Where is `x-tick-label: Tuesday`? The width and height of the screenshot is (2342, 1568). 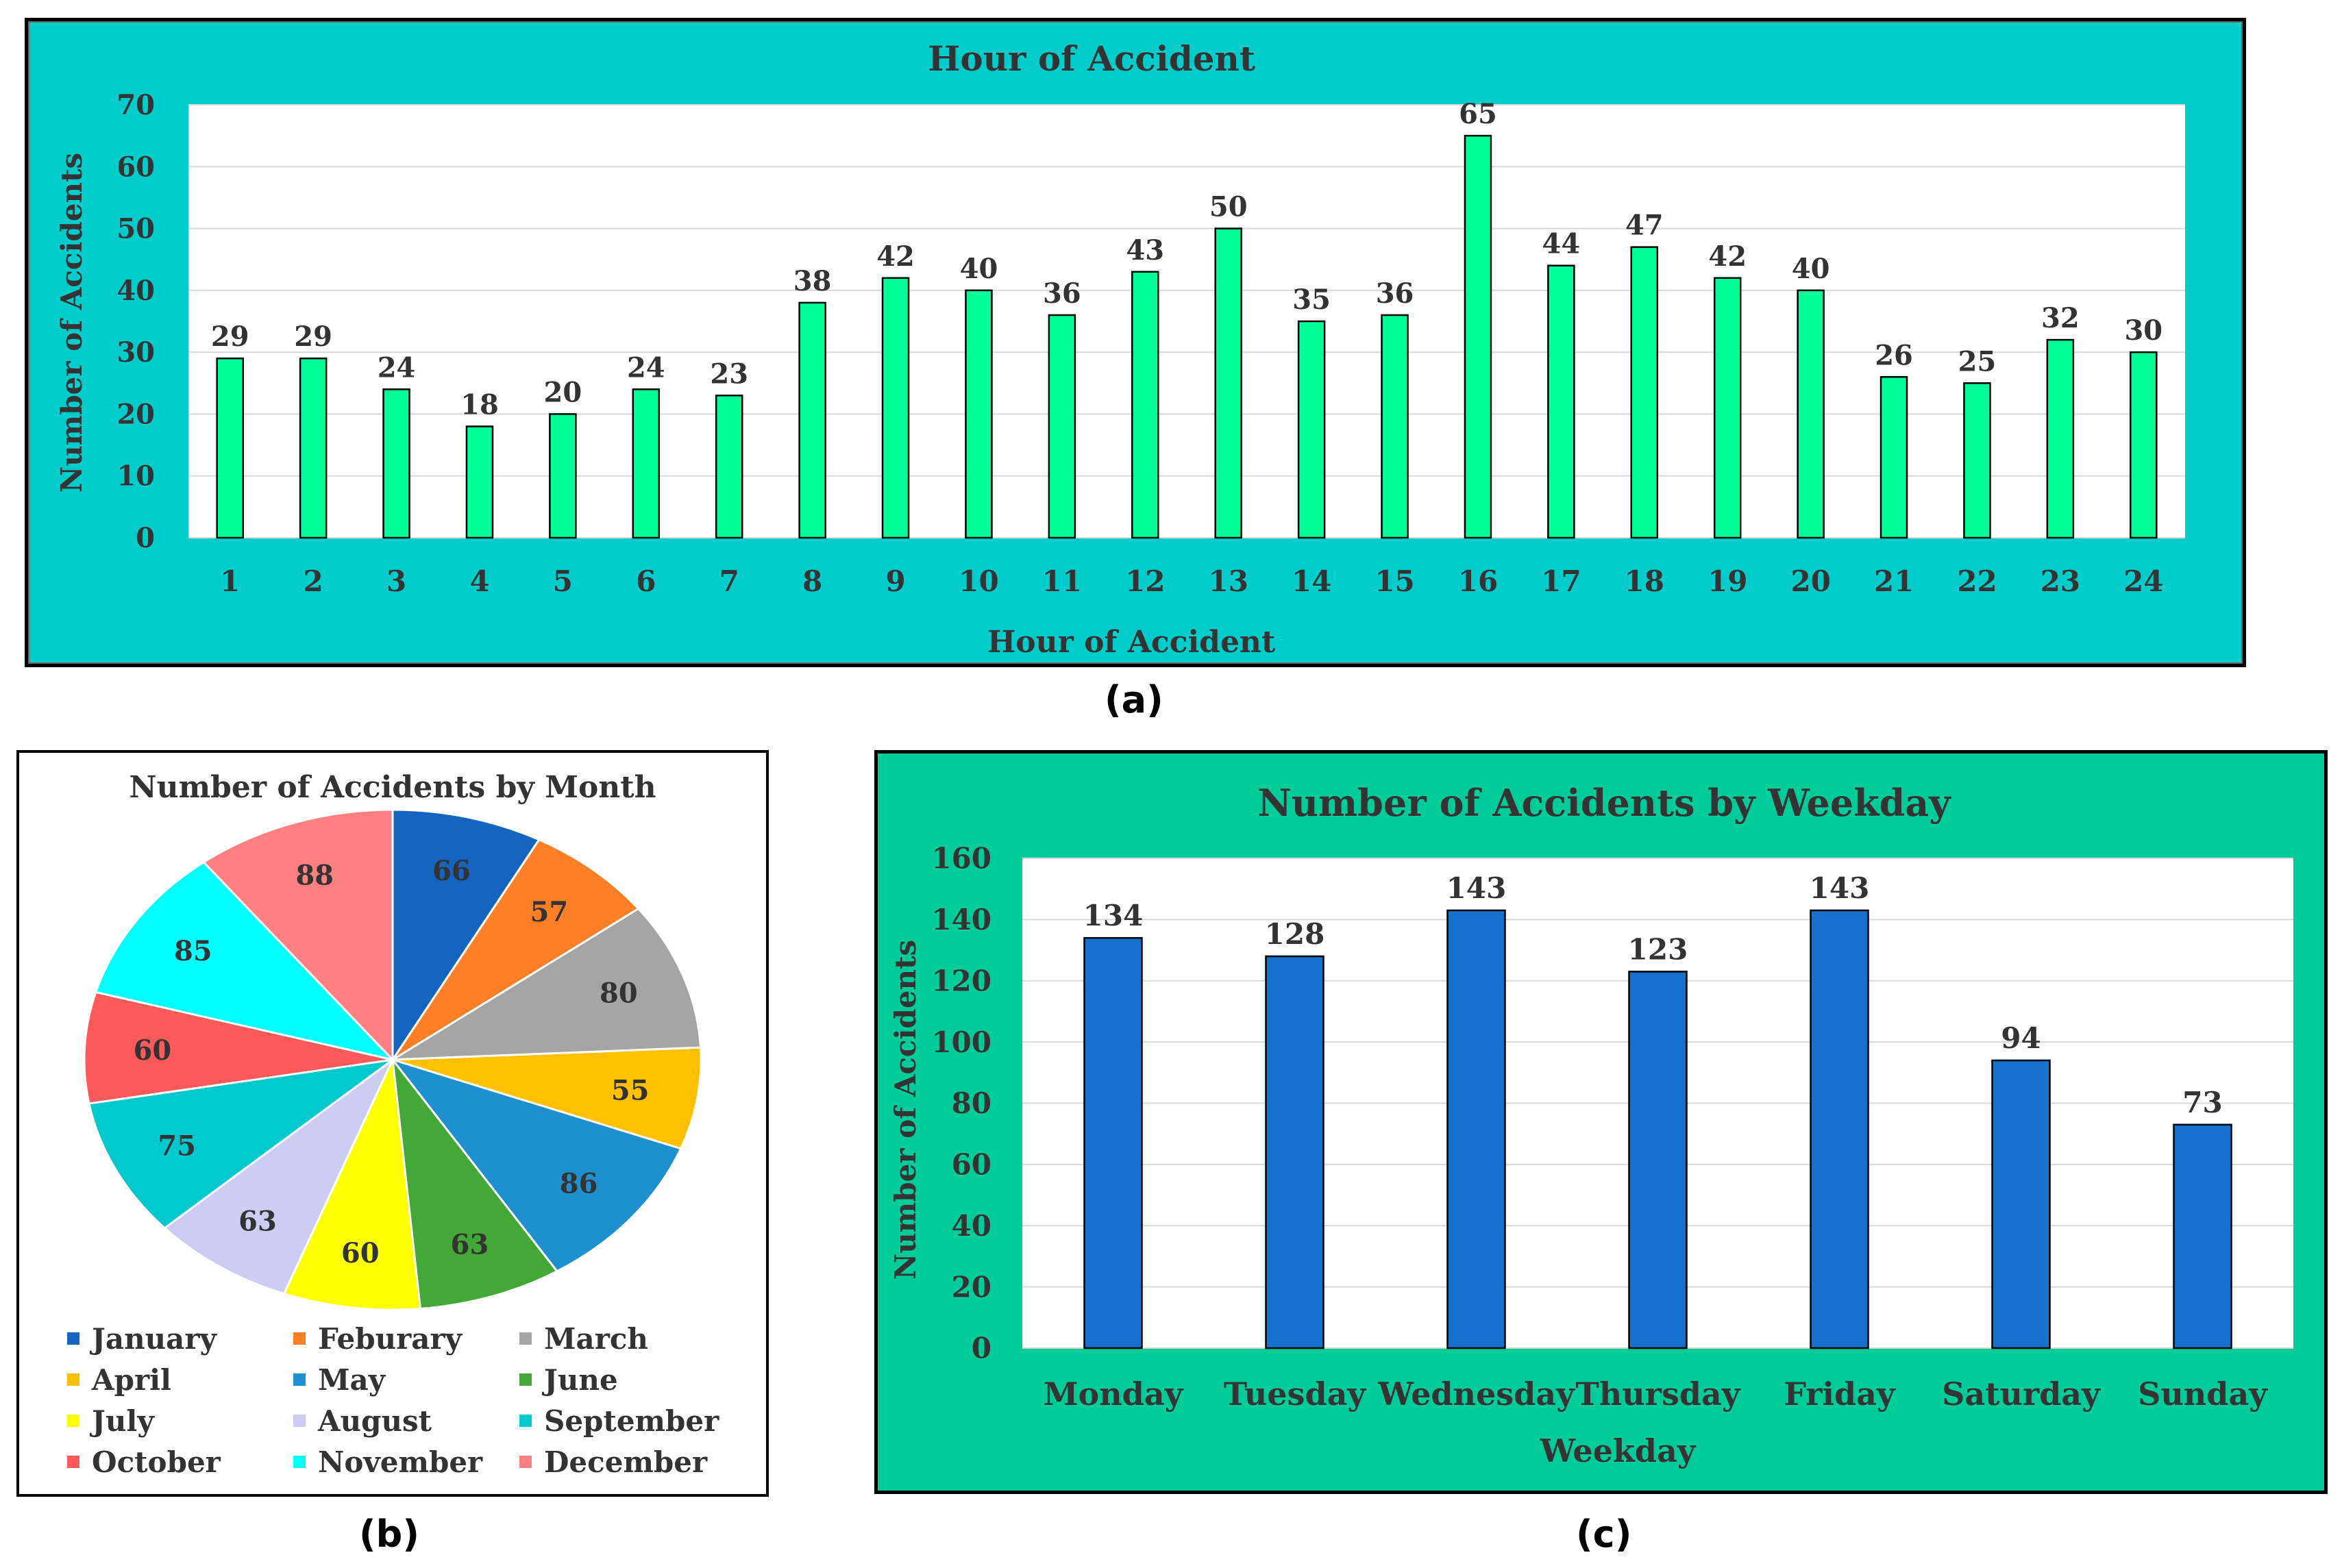 x-tick-label: Tuesday is located at coordinates (1295, 1394).